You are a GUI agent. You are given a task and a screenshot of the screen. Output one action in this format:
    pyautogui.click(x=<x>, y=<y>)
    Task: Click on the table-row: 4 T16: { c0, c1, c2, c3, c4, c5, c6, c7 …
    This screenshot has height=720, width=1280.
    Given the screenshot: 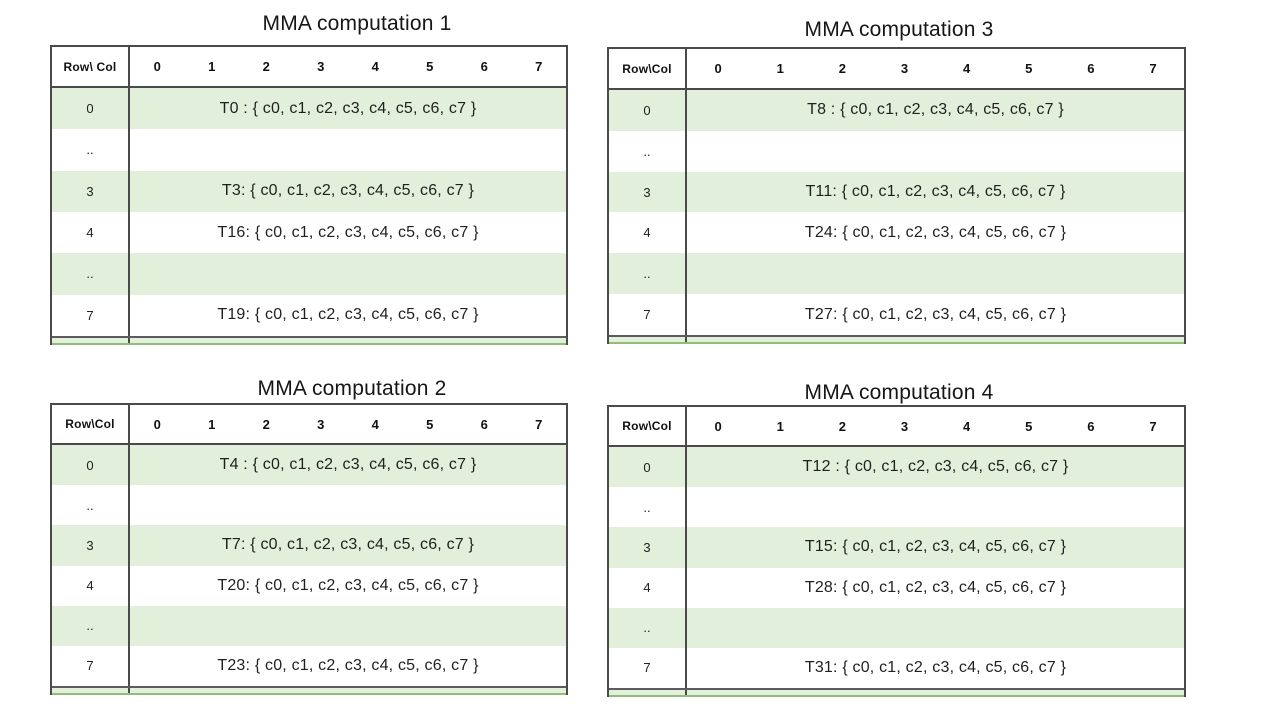 What is the action you would take?
    pyautogui.click(x=309, y=232)
    